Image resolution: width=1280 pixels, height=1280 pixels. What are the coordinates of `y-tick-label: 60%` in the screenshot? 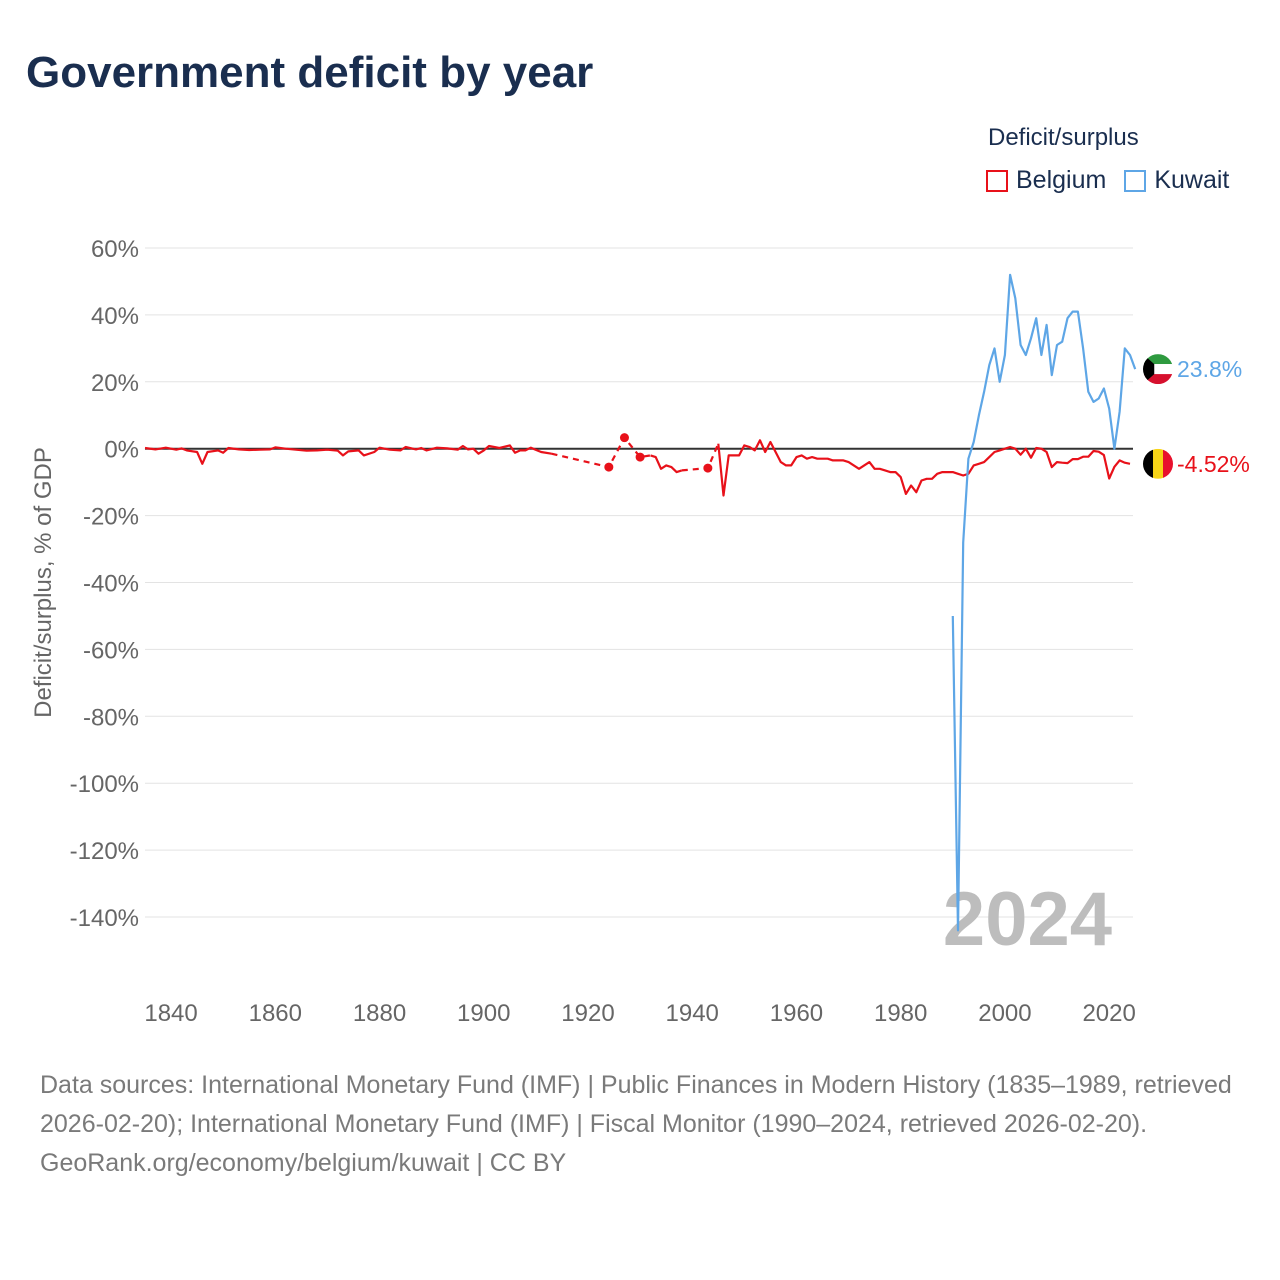 It's located at (115, 249).